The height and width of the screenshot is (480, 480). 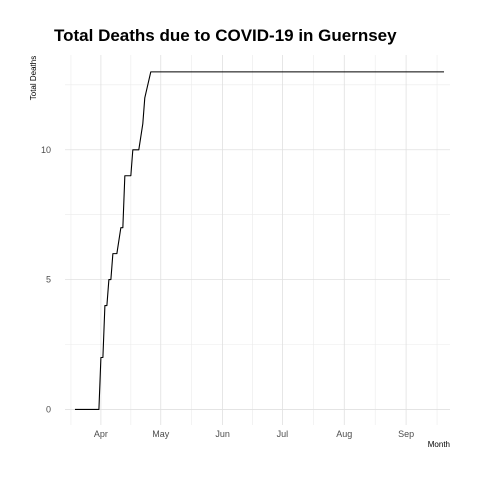 I want to click on x-tick-labels: Apr May Jun Jul Aug Sep, so click(x=254, y=434).